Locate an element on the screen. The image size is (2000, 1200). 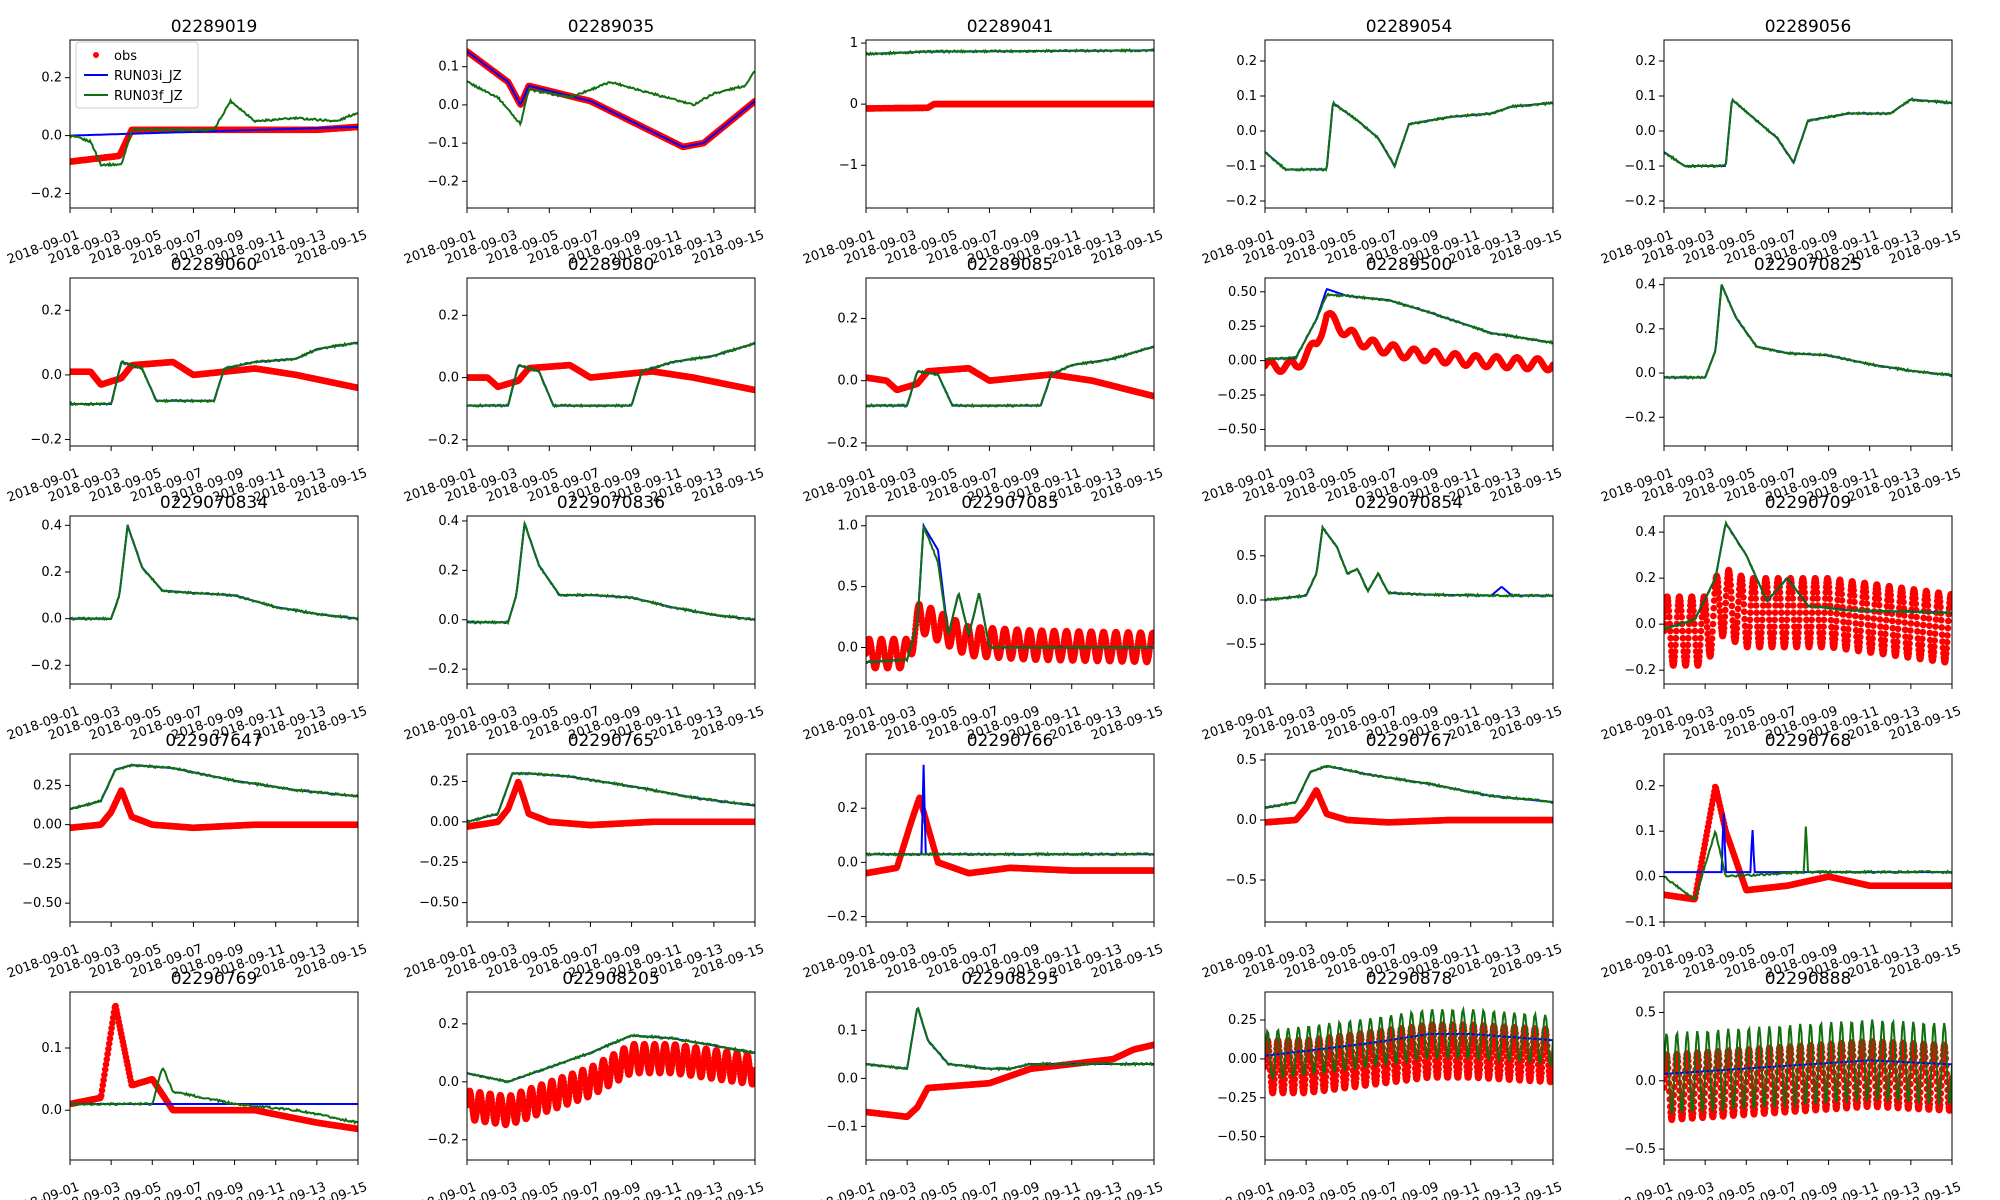
series-RUN03i_JZ is located at coordinates (611, 99).